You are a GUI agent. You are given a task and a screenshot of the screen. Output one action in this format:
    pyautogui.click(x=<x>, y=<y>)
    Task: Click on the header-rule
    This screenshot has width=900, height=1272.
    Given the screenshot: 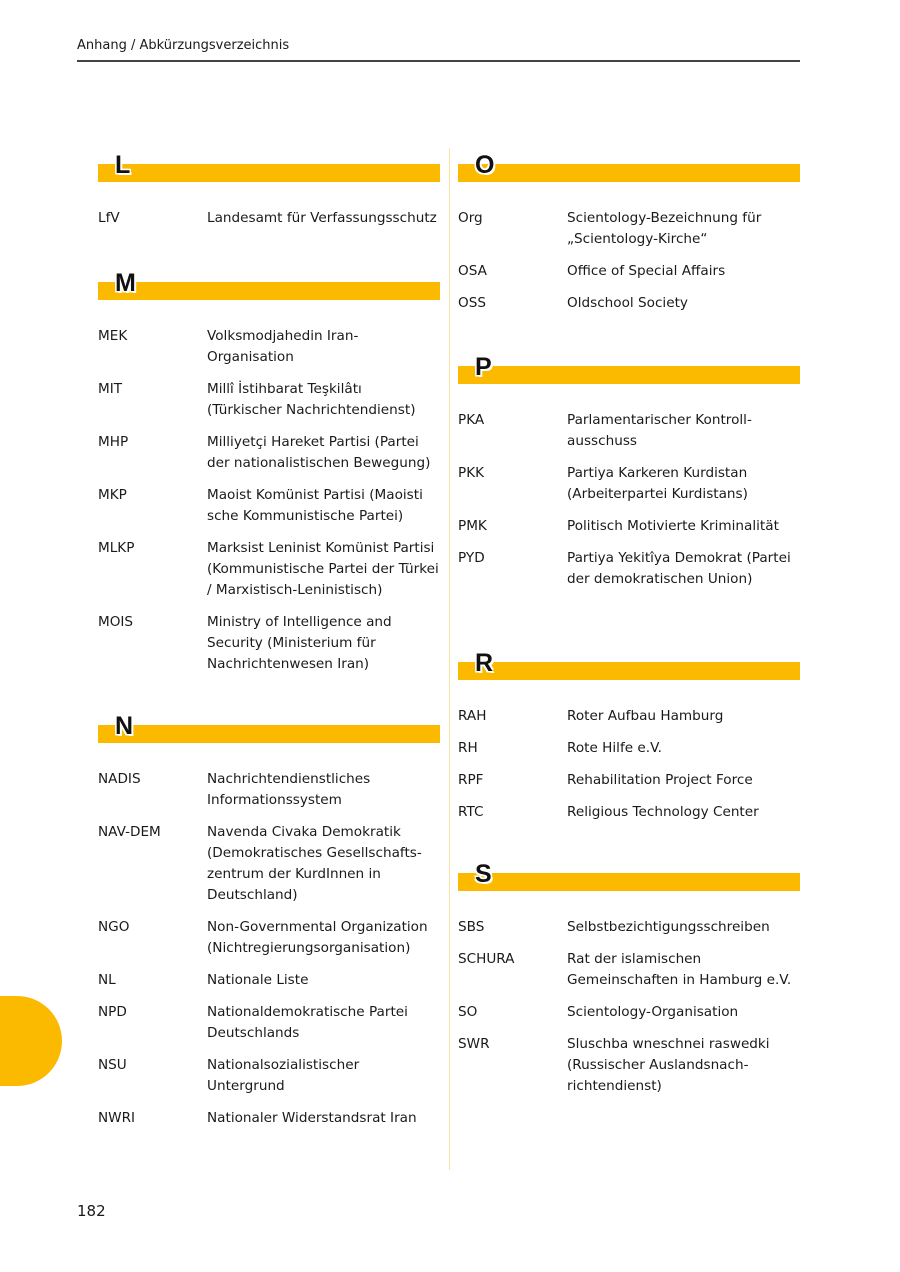 What is the action you would take?
    pyautogui.click(x=438, y=61)
    